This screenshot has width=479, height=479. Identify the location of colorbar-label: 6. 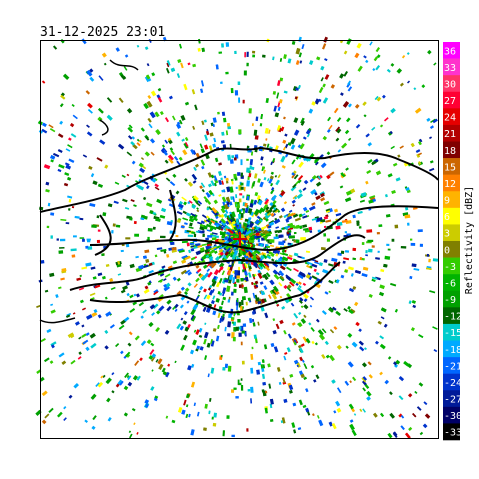
(447, 217).